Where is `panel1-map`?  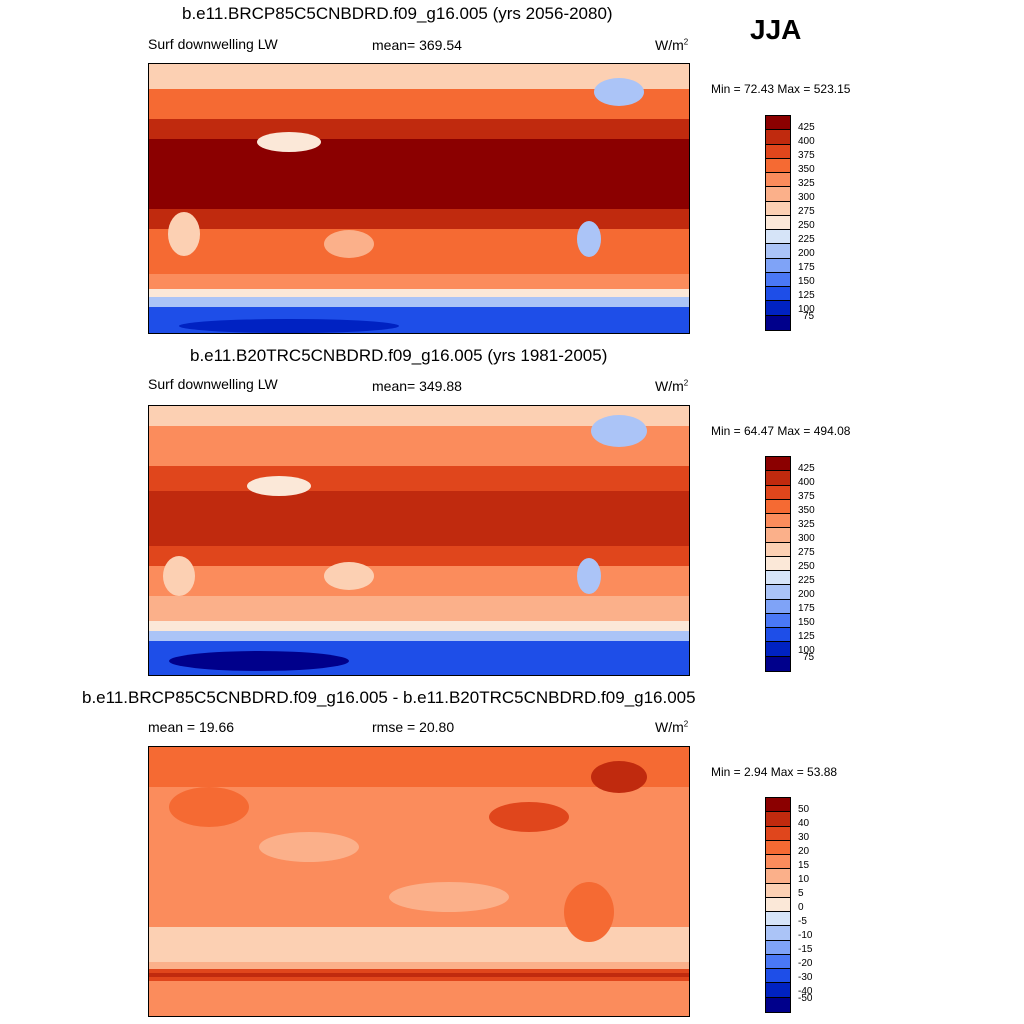 panel1-map is located at coordinates (419, 198).